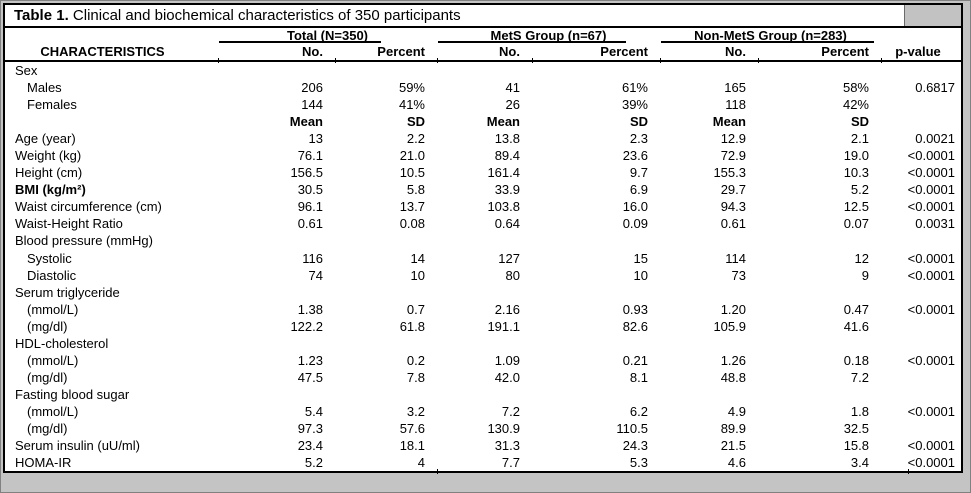  What do you see at coordinates (921, 35) in the screenshot?
I see `group-header-spacer` at bounding box center [921, 35].